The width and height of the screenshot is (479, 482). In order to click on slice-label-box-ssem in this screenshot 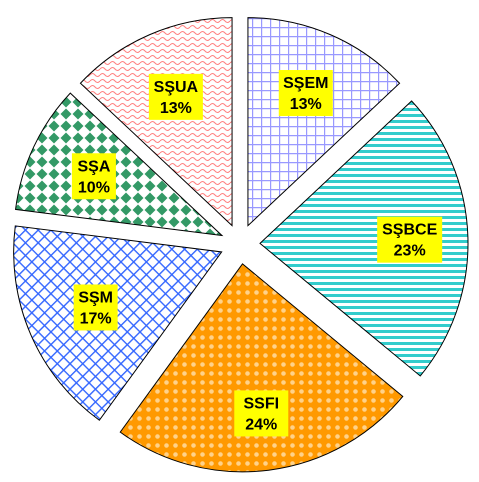, I will do `click(305, 93)`.